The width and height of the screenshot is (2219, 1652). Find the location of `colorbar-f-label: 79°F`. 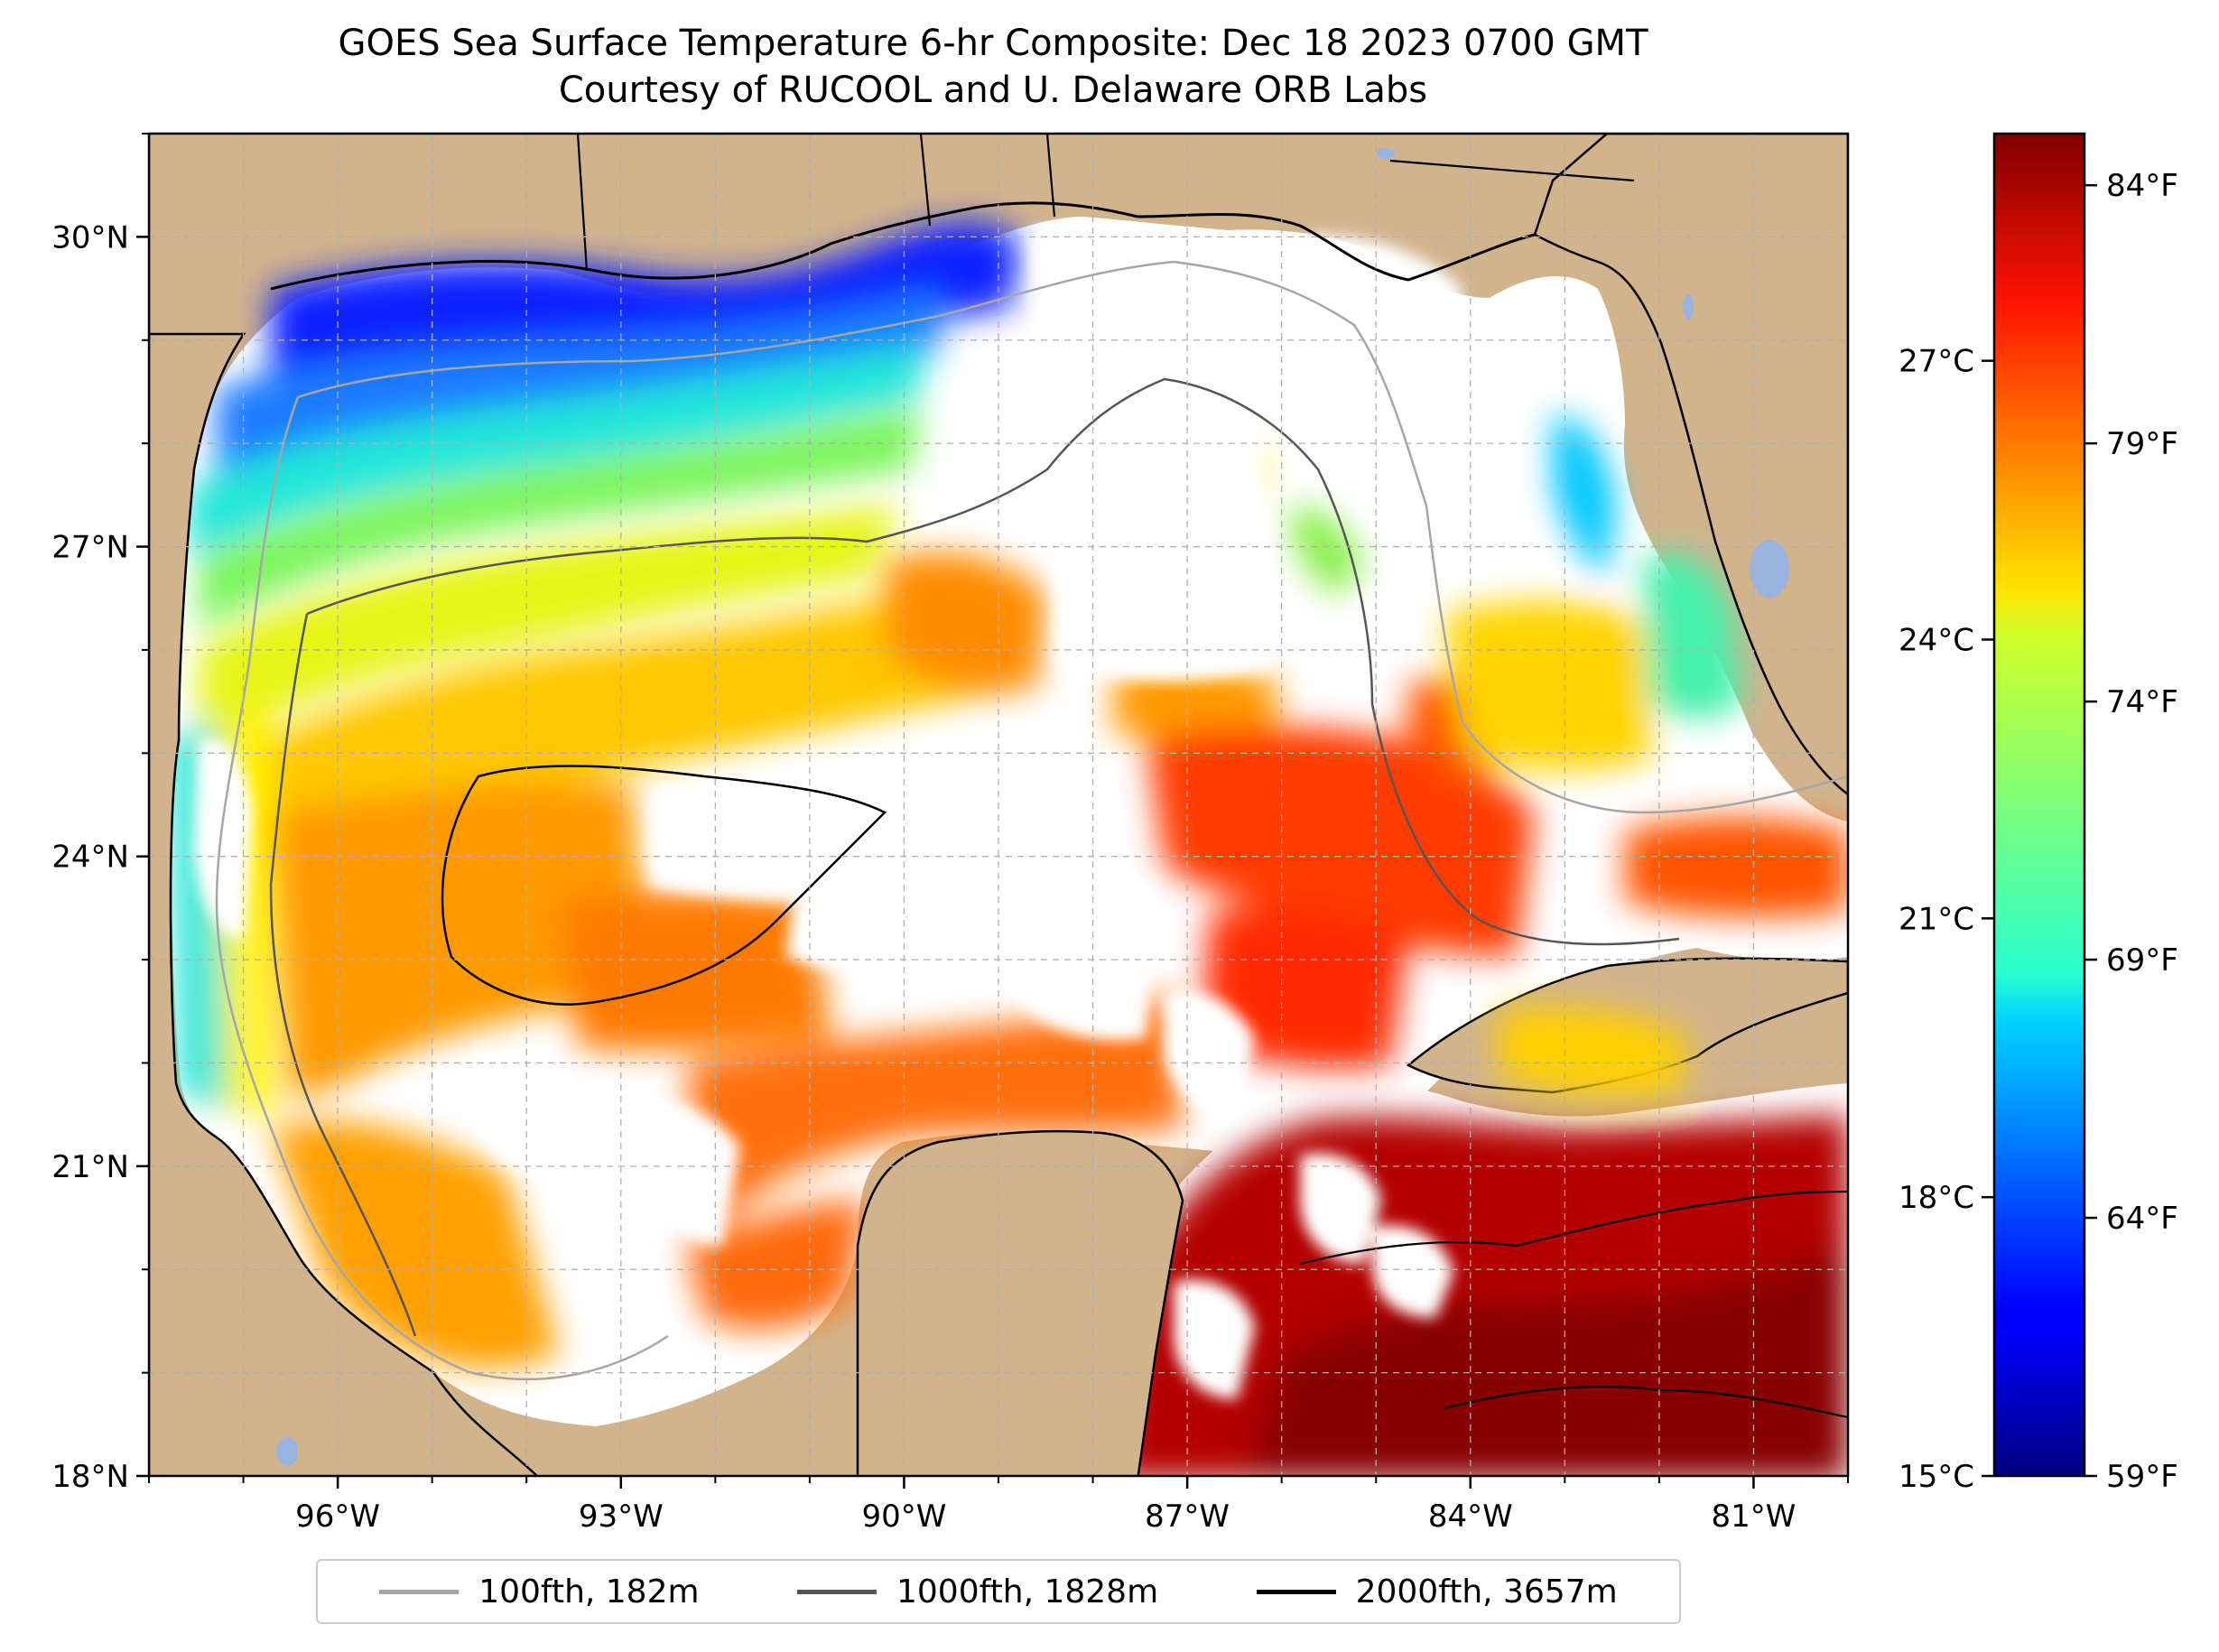

colorbar-f-label: 79°F is located at coordinates (2142, 444).